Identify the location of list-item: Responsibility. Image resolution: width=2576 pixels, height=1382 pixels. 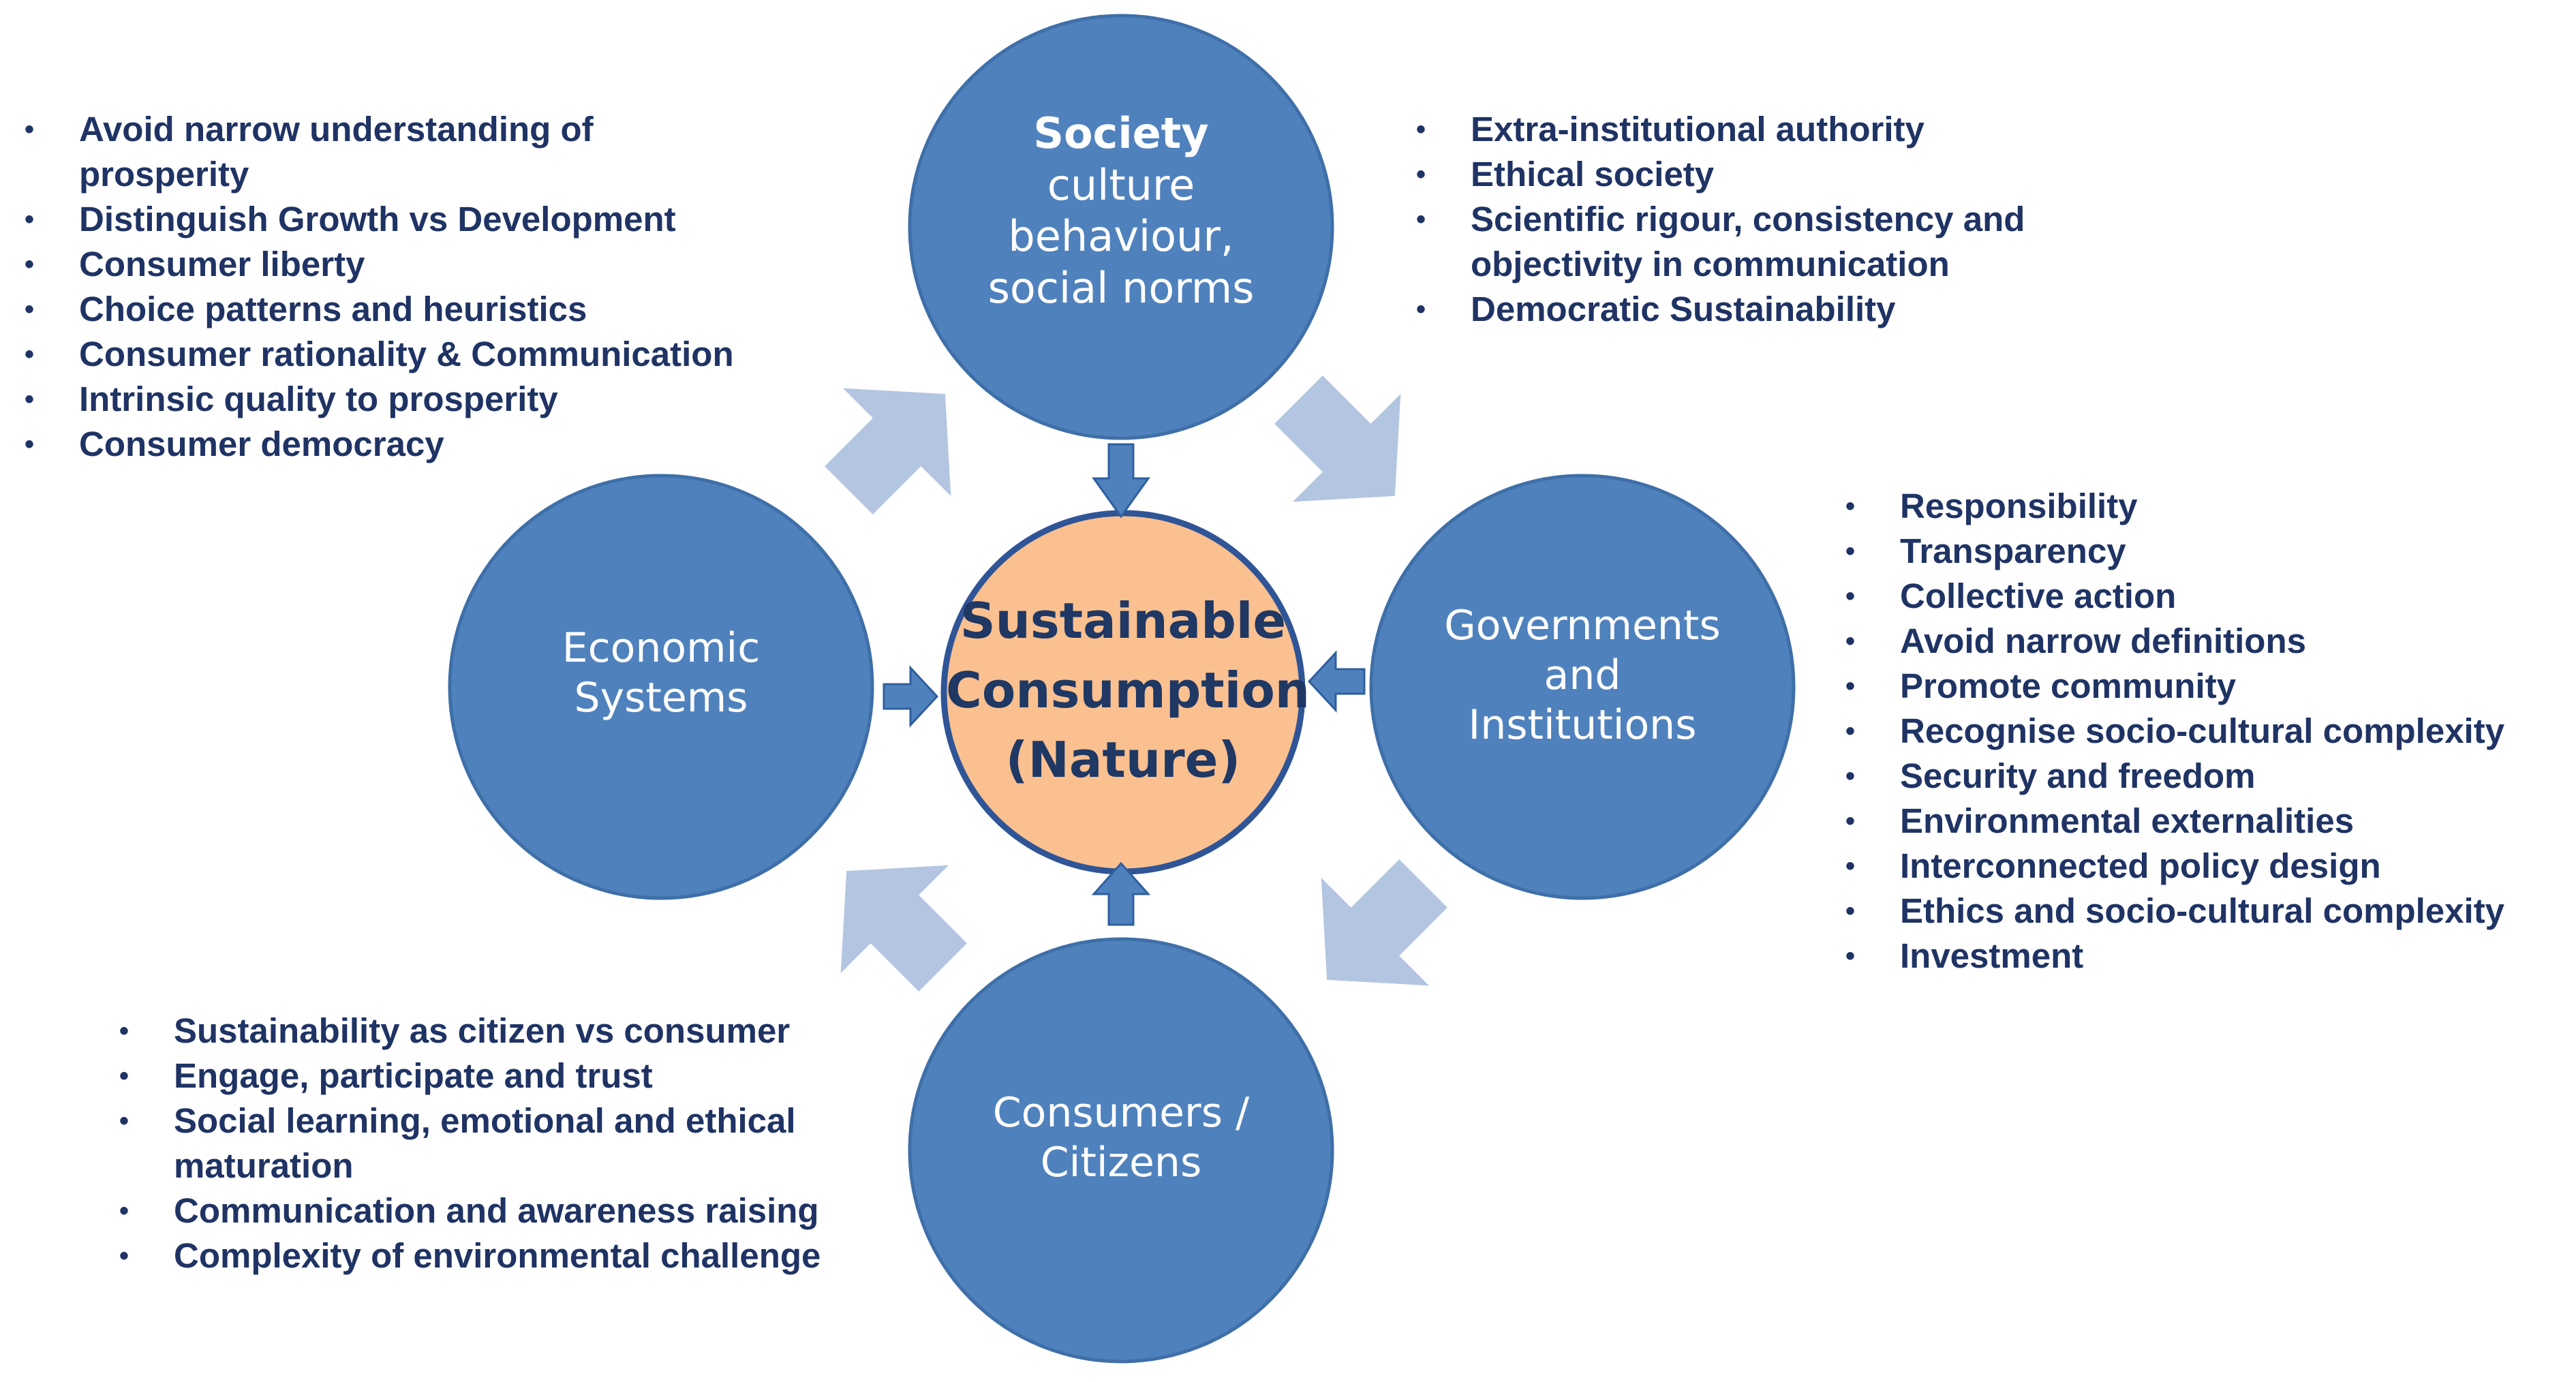
(2210, 506).